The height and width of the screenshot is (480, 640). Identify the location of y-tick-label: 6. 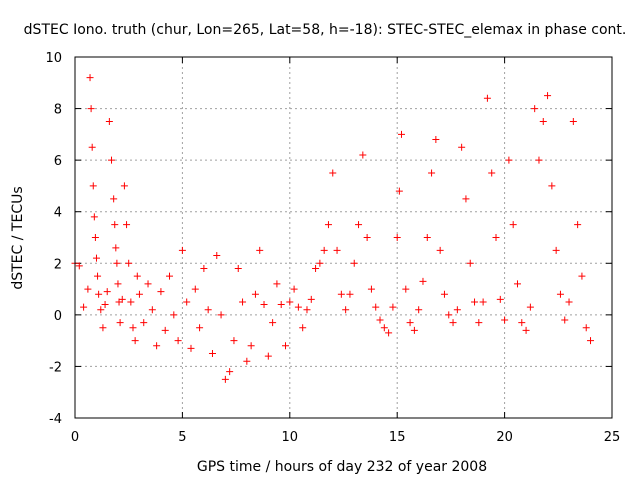
(58, 161).